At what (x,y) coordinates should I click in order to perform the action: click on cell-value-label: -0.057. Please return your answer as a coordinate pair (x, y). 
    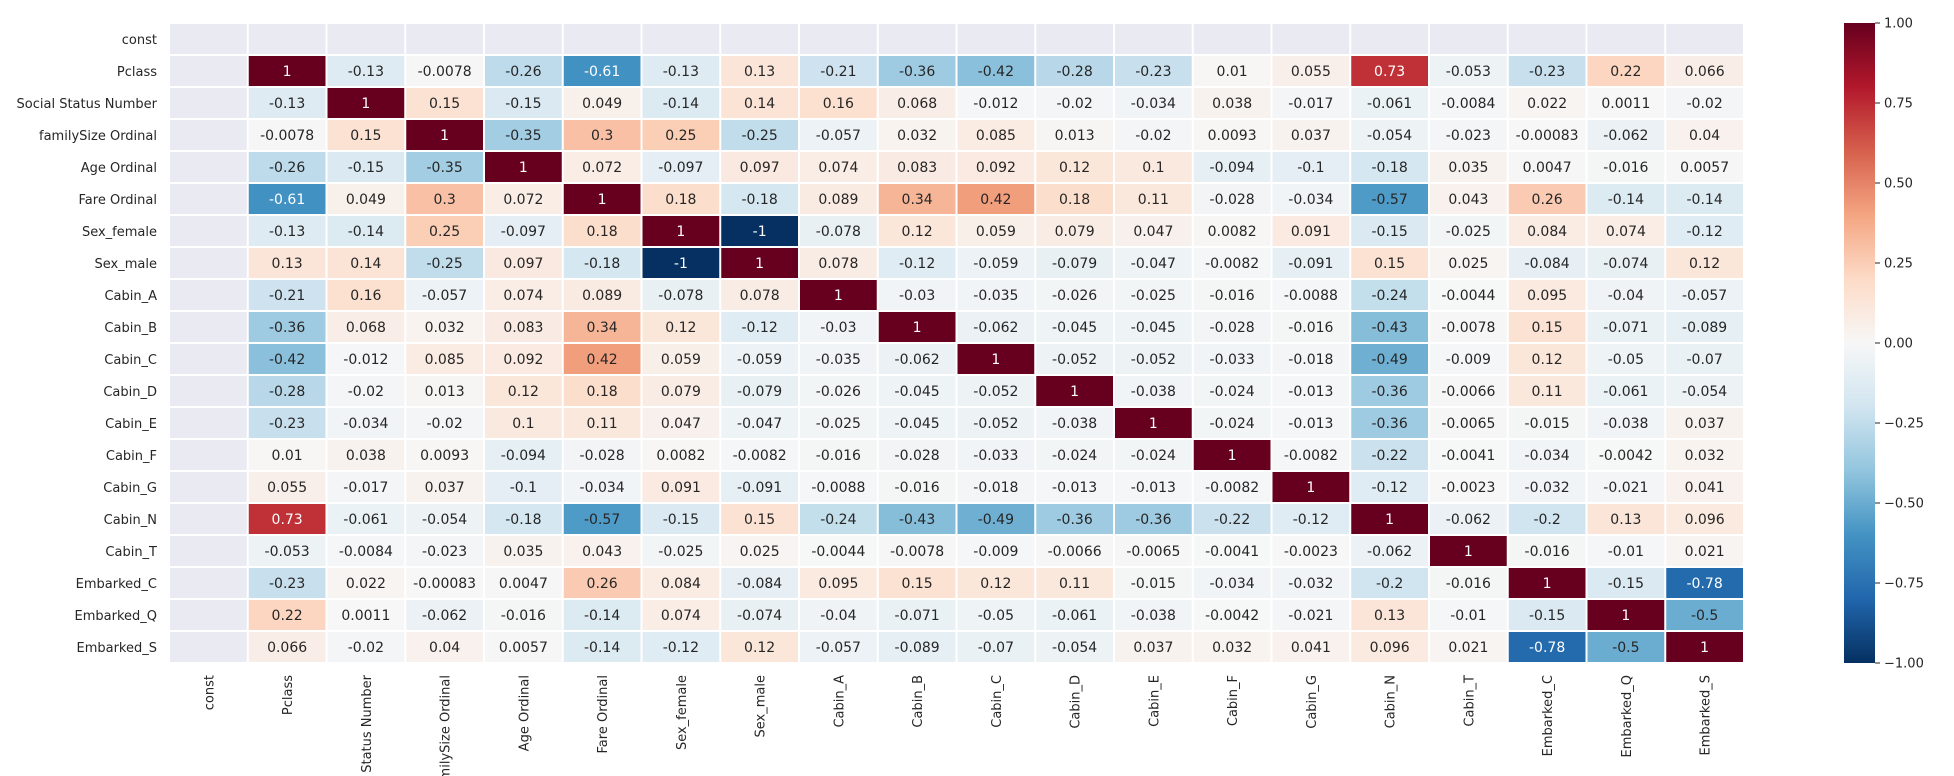
    Looking at the image, I should click on (444, 296).